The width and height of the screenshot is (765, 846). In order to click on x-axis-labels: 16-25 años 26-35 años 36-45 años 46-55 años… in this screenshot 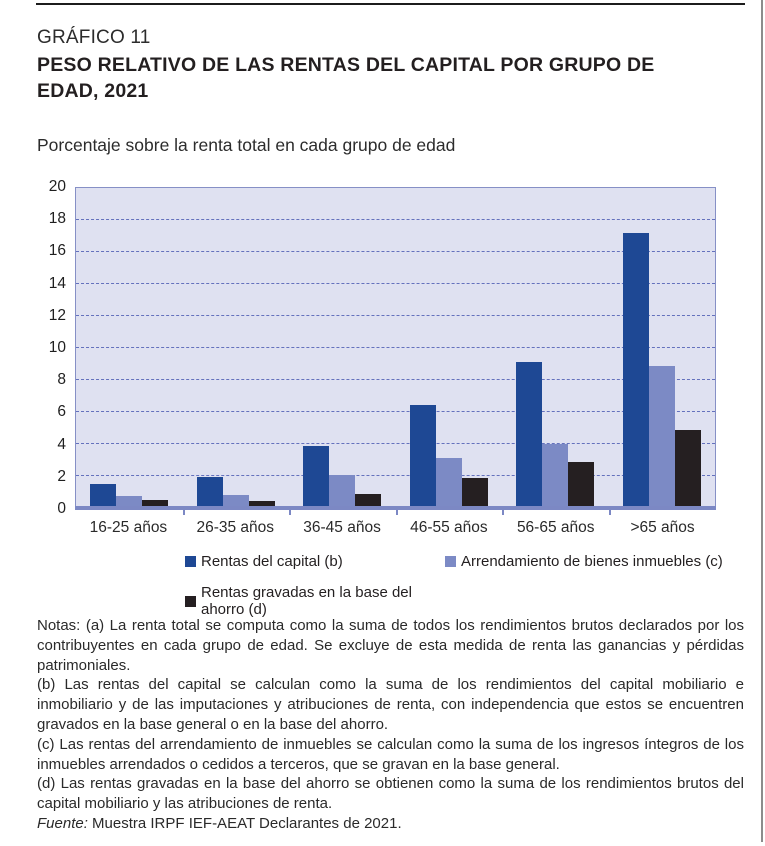, I will do `click(395, 528)`.